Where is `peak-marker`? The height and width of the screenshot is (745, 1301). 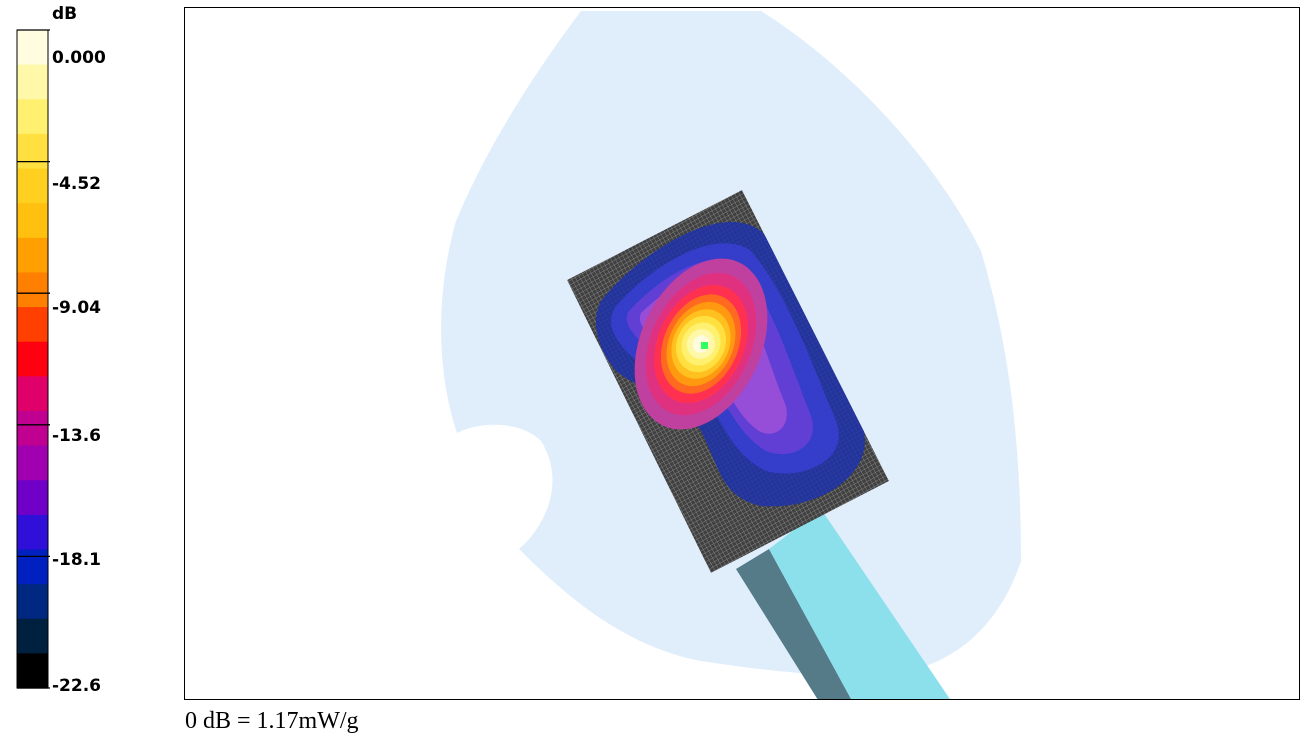
peak-marker is located at coordinates (704, 345).